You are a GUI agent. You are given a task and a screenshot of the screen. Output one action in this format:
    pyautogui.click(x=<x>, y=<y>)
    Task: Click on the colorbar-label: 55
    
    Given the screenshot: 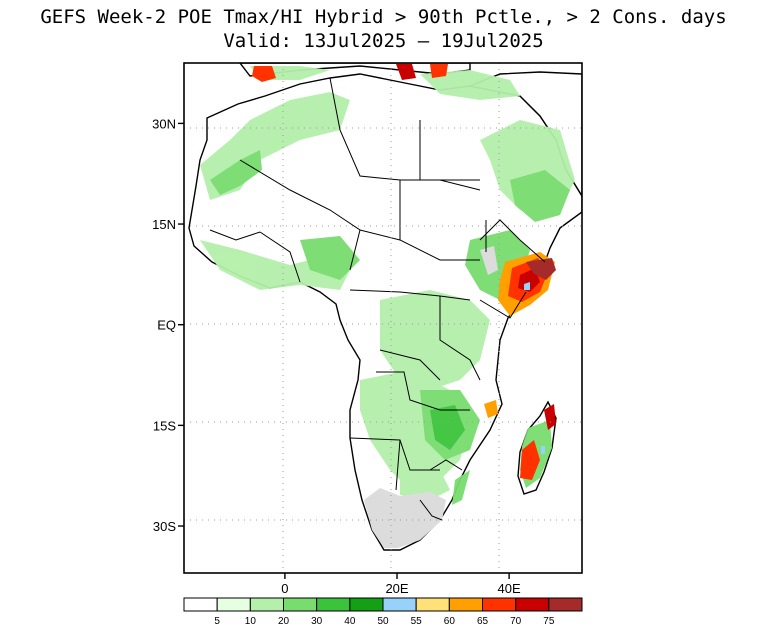 What is the action you would take?
    pyautogui.click(x=417, y=621)
    